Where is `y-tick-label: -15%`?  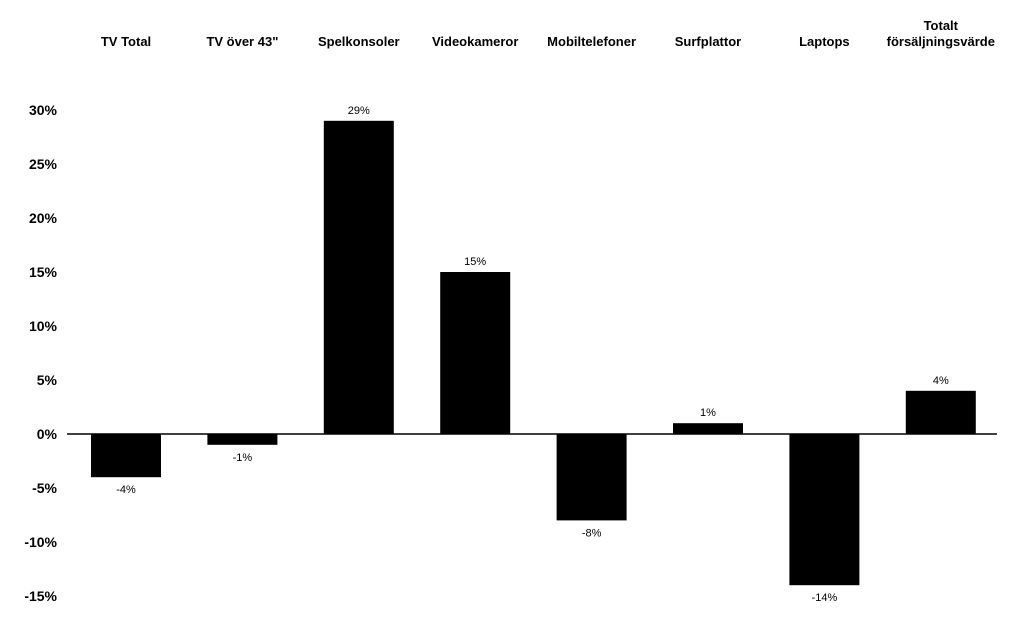 y-tick-label: -15% is located at coordinates (40, 596).